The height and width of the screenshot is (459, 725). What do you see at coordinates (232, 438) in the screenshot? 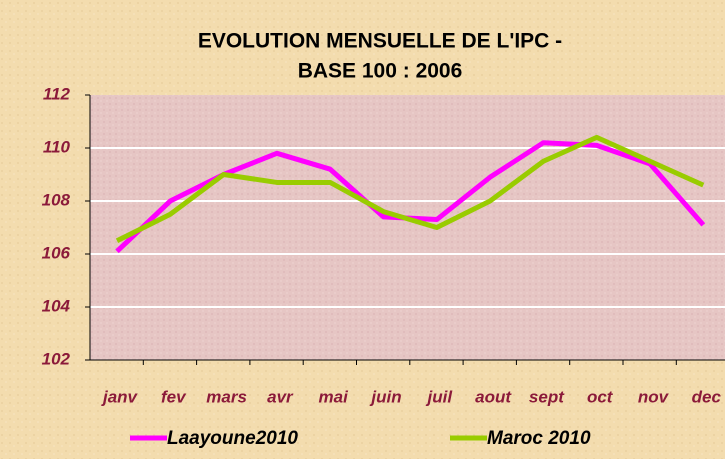
I see `legend-label: Laayoune2010` at bounding box center [232, 438].